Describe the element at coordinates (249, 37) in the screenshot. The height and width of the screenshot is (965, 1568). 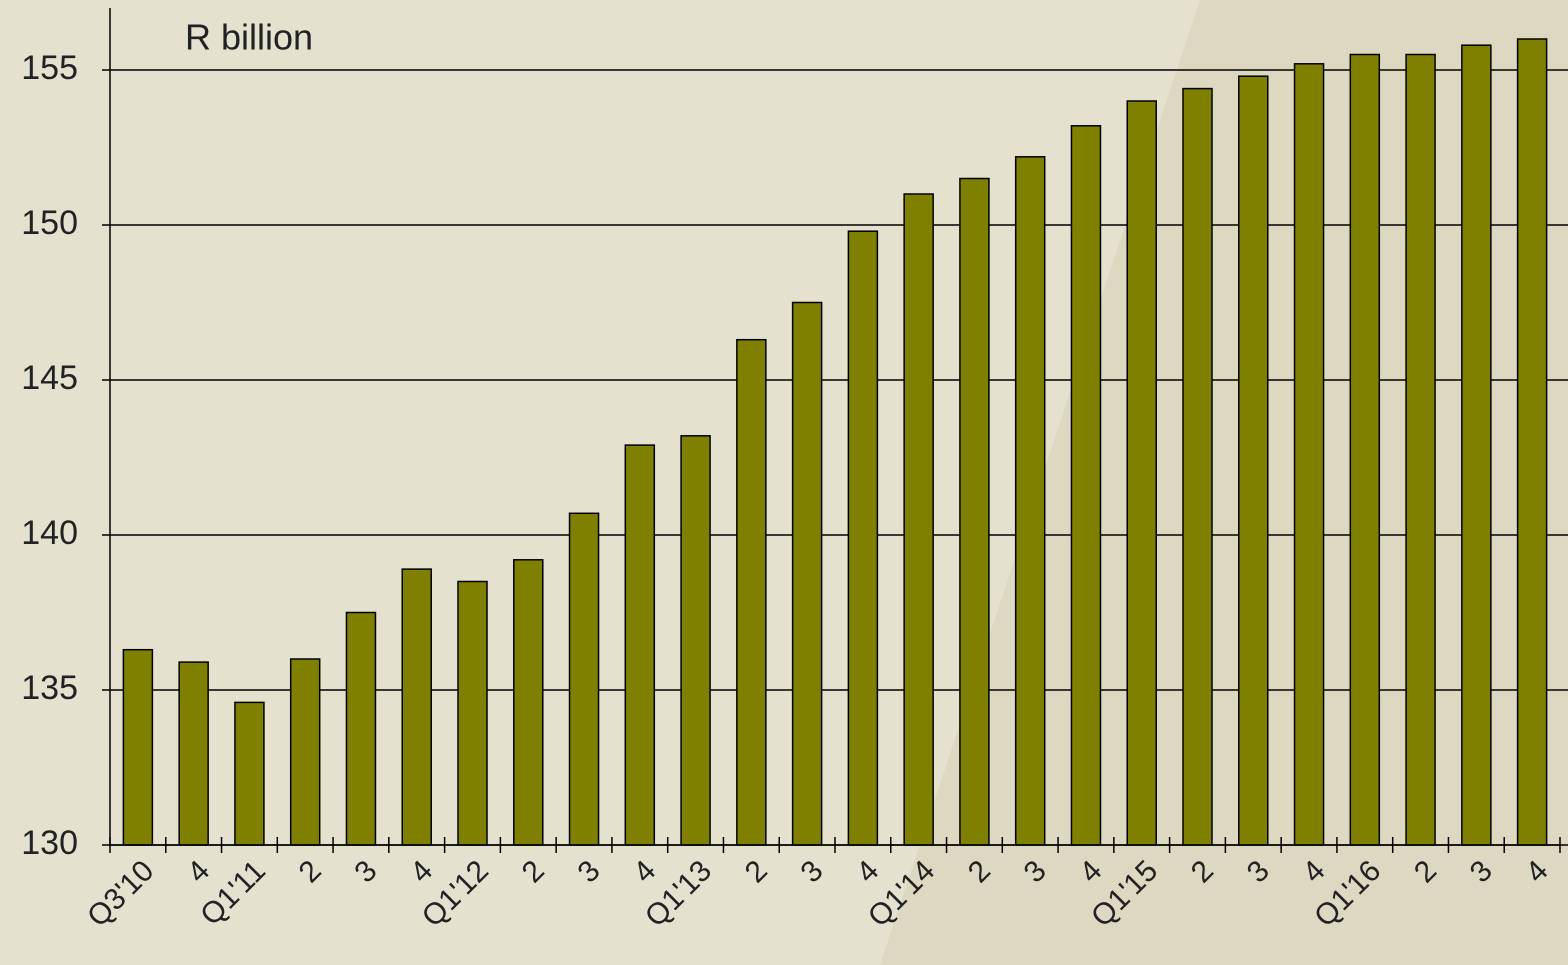
I see `chart-title: R billion` at that location.